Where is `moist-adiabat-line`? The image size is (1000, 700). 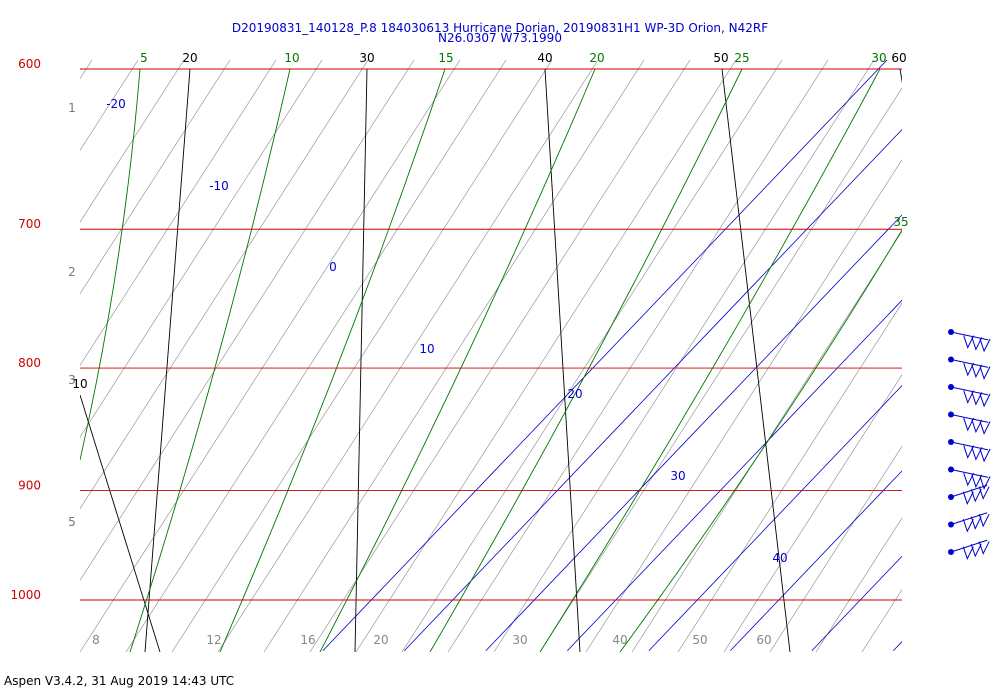 moist-adiabat-line is located at coordinates (210, 360).